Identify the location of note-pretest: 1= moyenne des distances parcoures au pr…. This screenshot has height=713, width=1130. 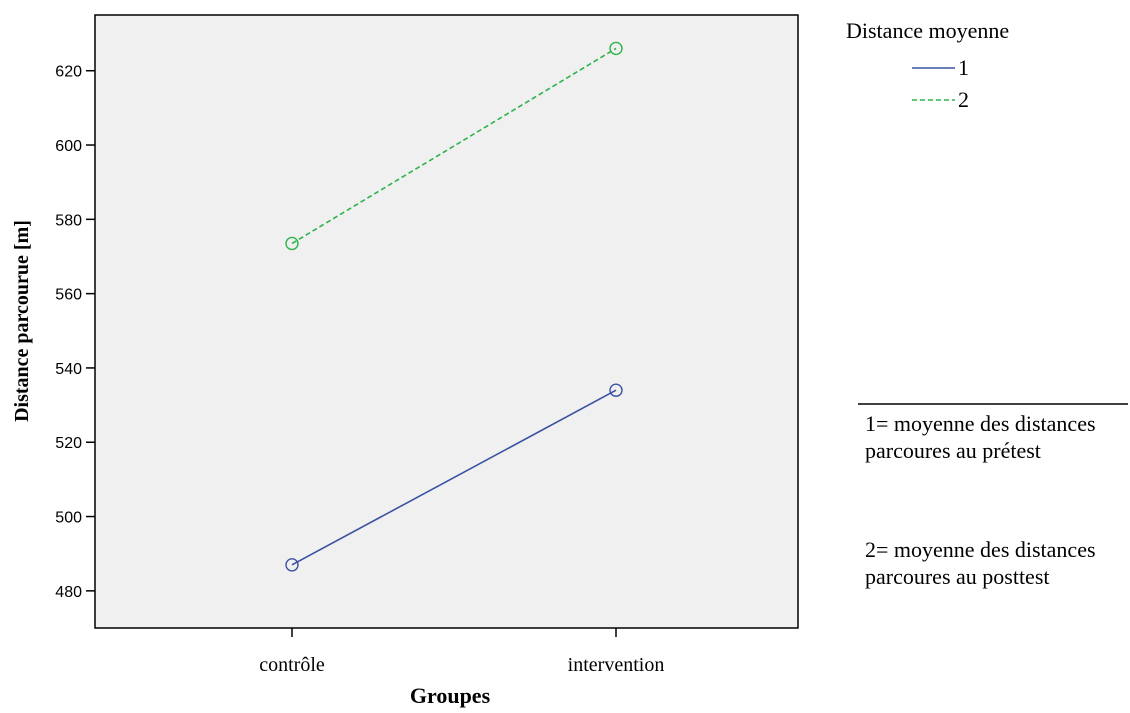
(980, 437).